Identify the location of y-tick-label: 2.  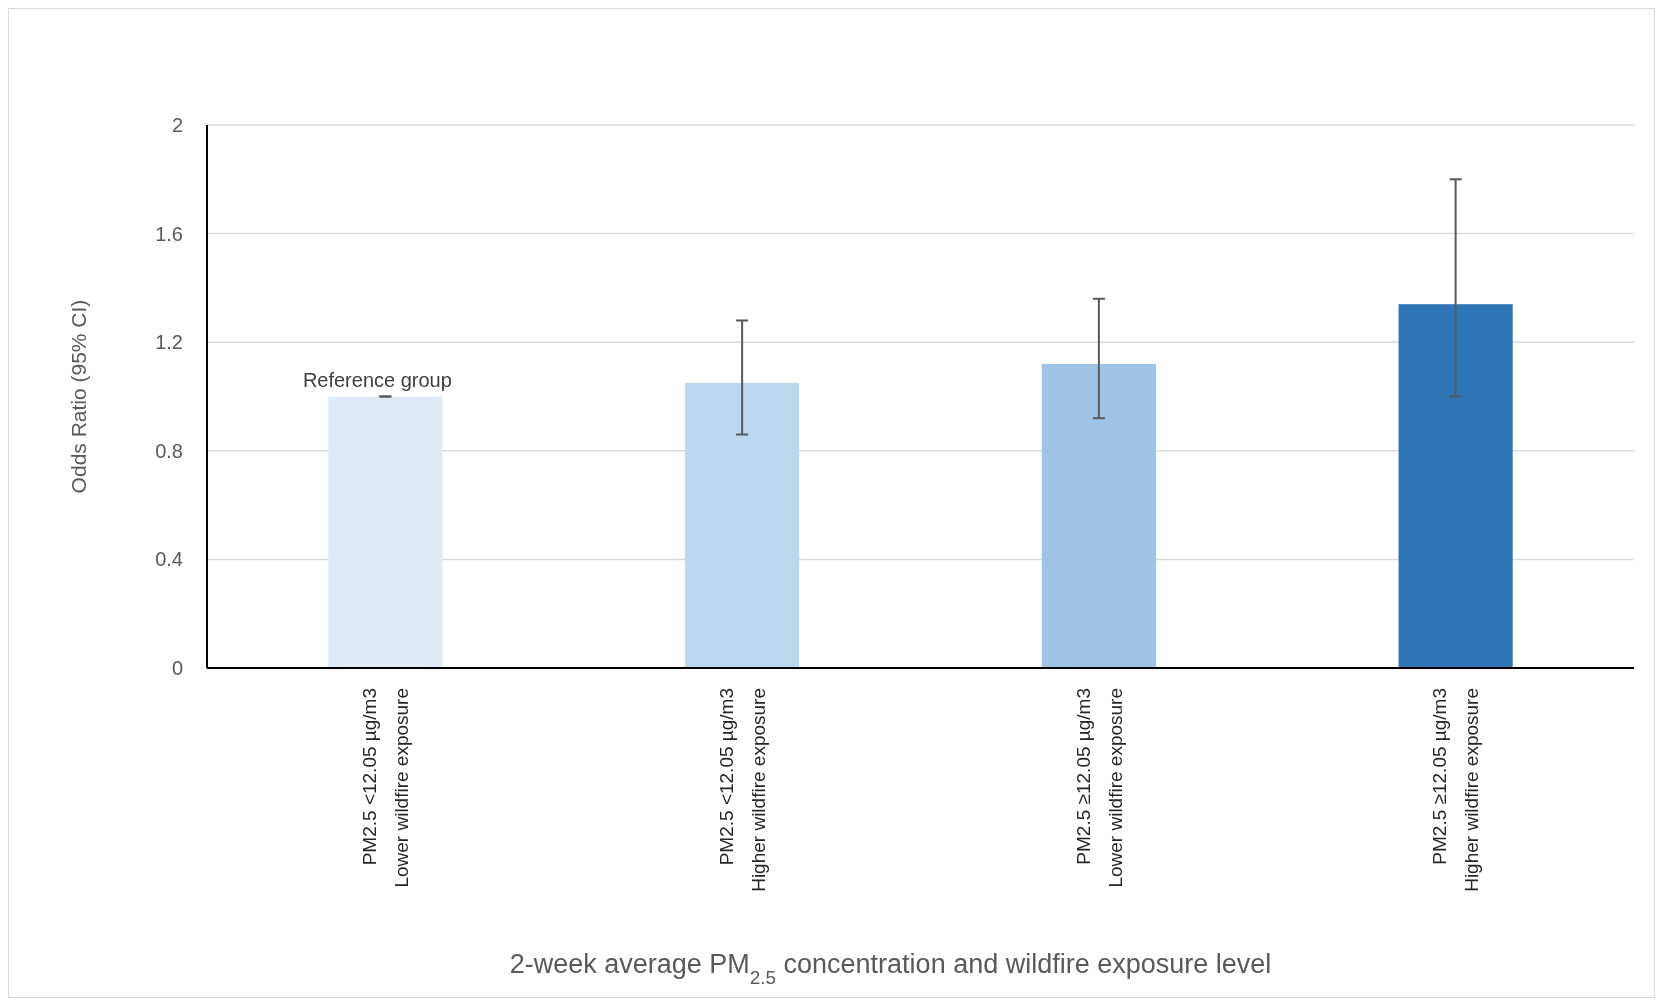
(177, 125).